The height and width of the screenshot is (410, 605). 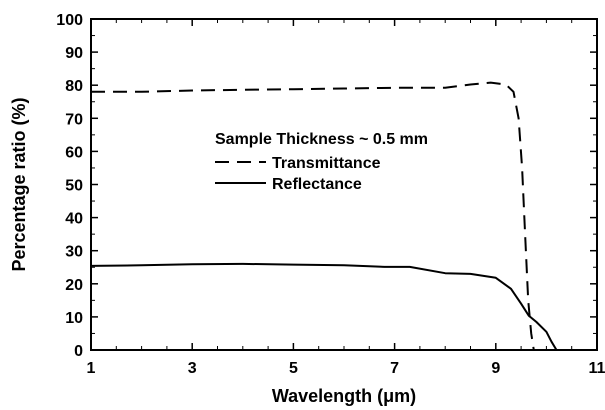 What do you see at coordinates (293, 368) in the screenshot?
I see `x-tick-label: 5` at bounding box center [293, 368].